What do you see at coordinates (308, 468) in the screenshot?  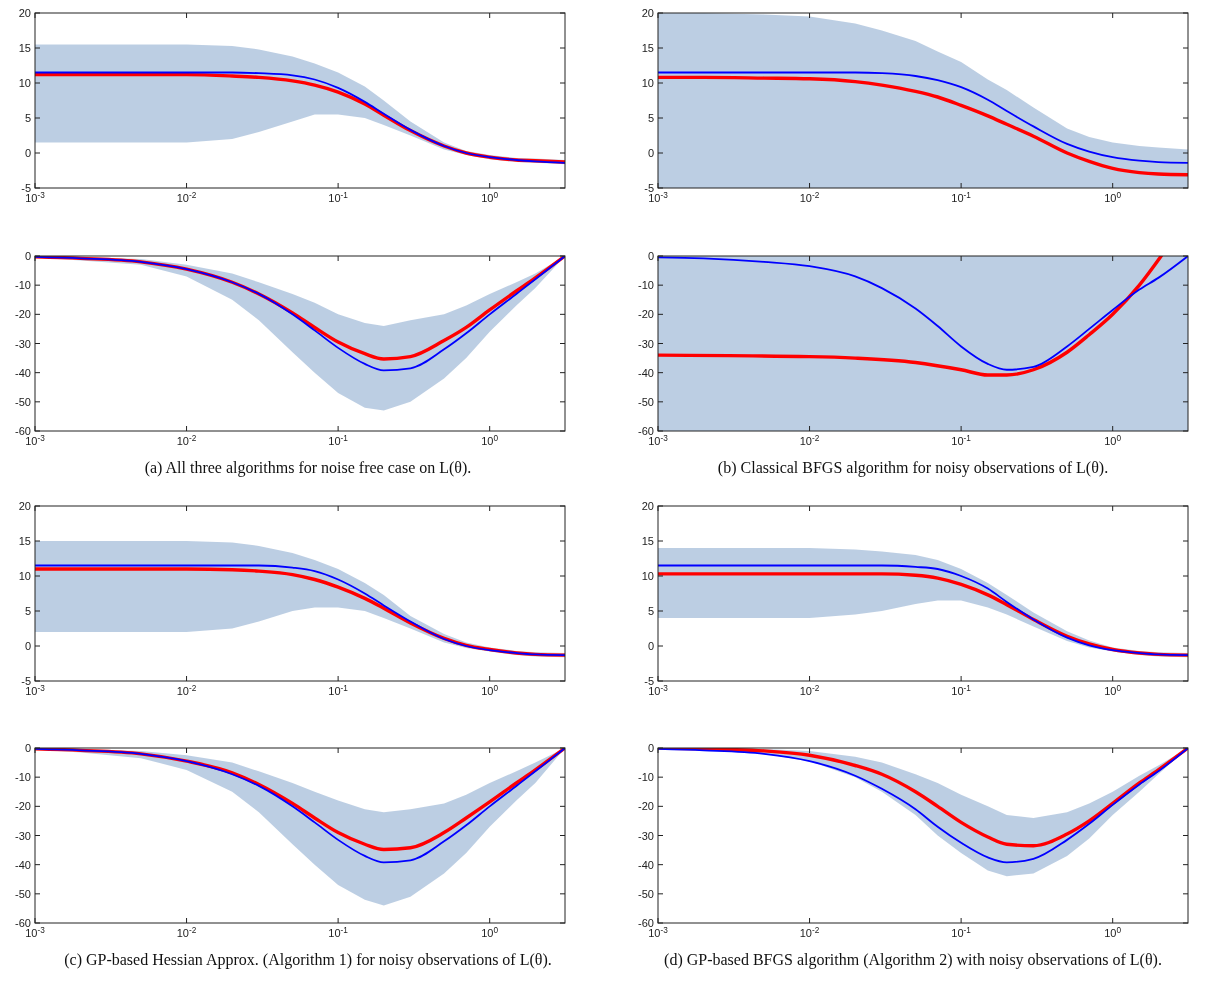 I see `text: (a) All three algorithms for noise free case on L(θ).` at bounding box center [308, 468].